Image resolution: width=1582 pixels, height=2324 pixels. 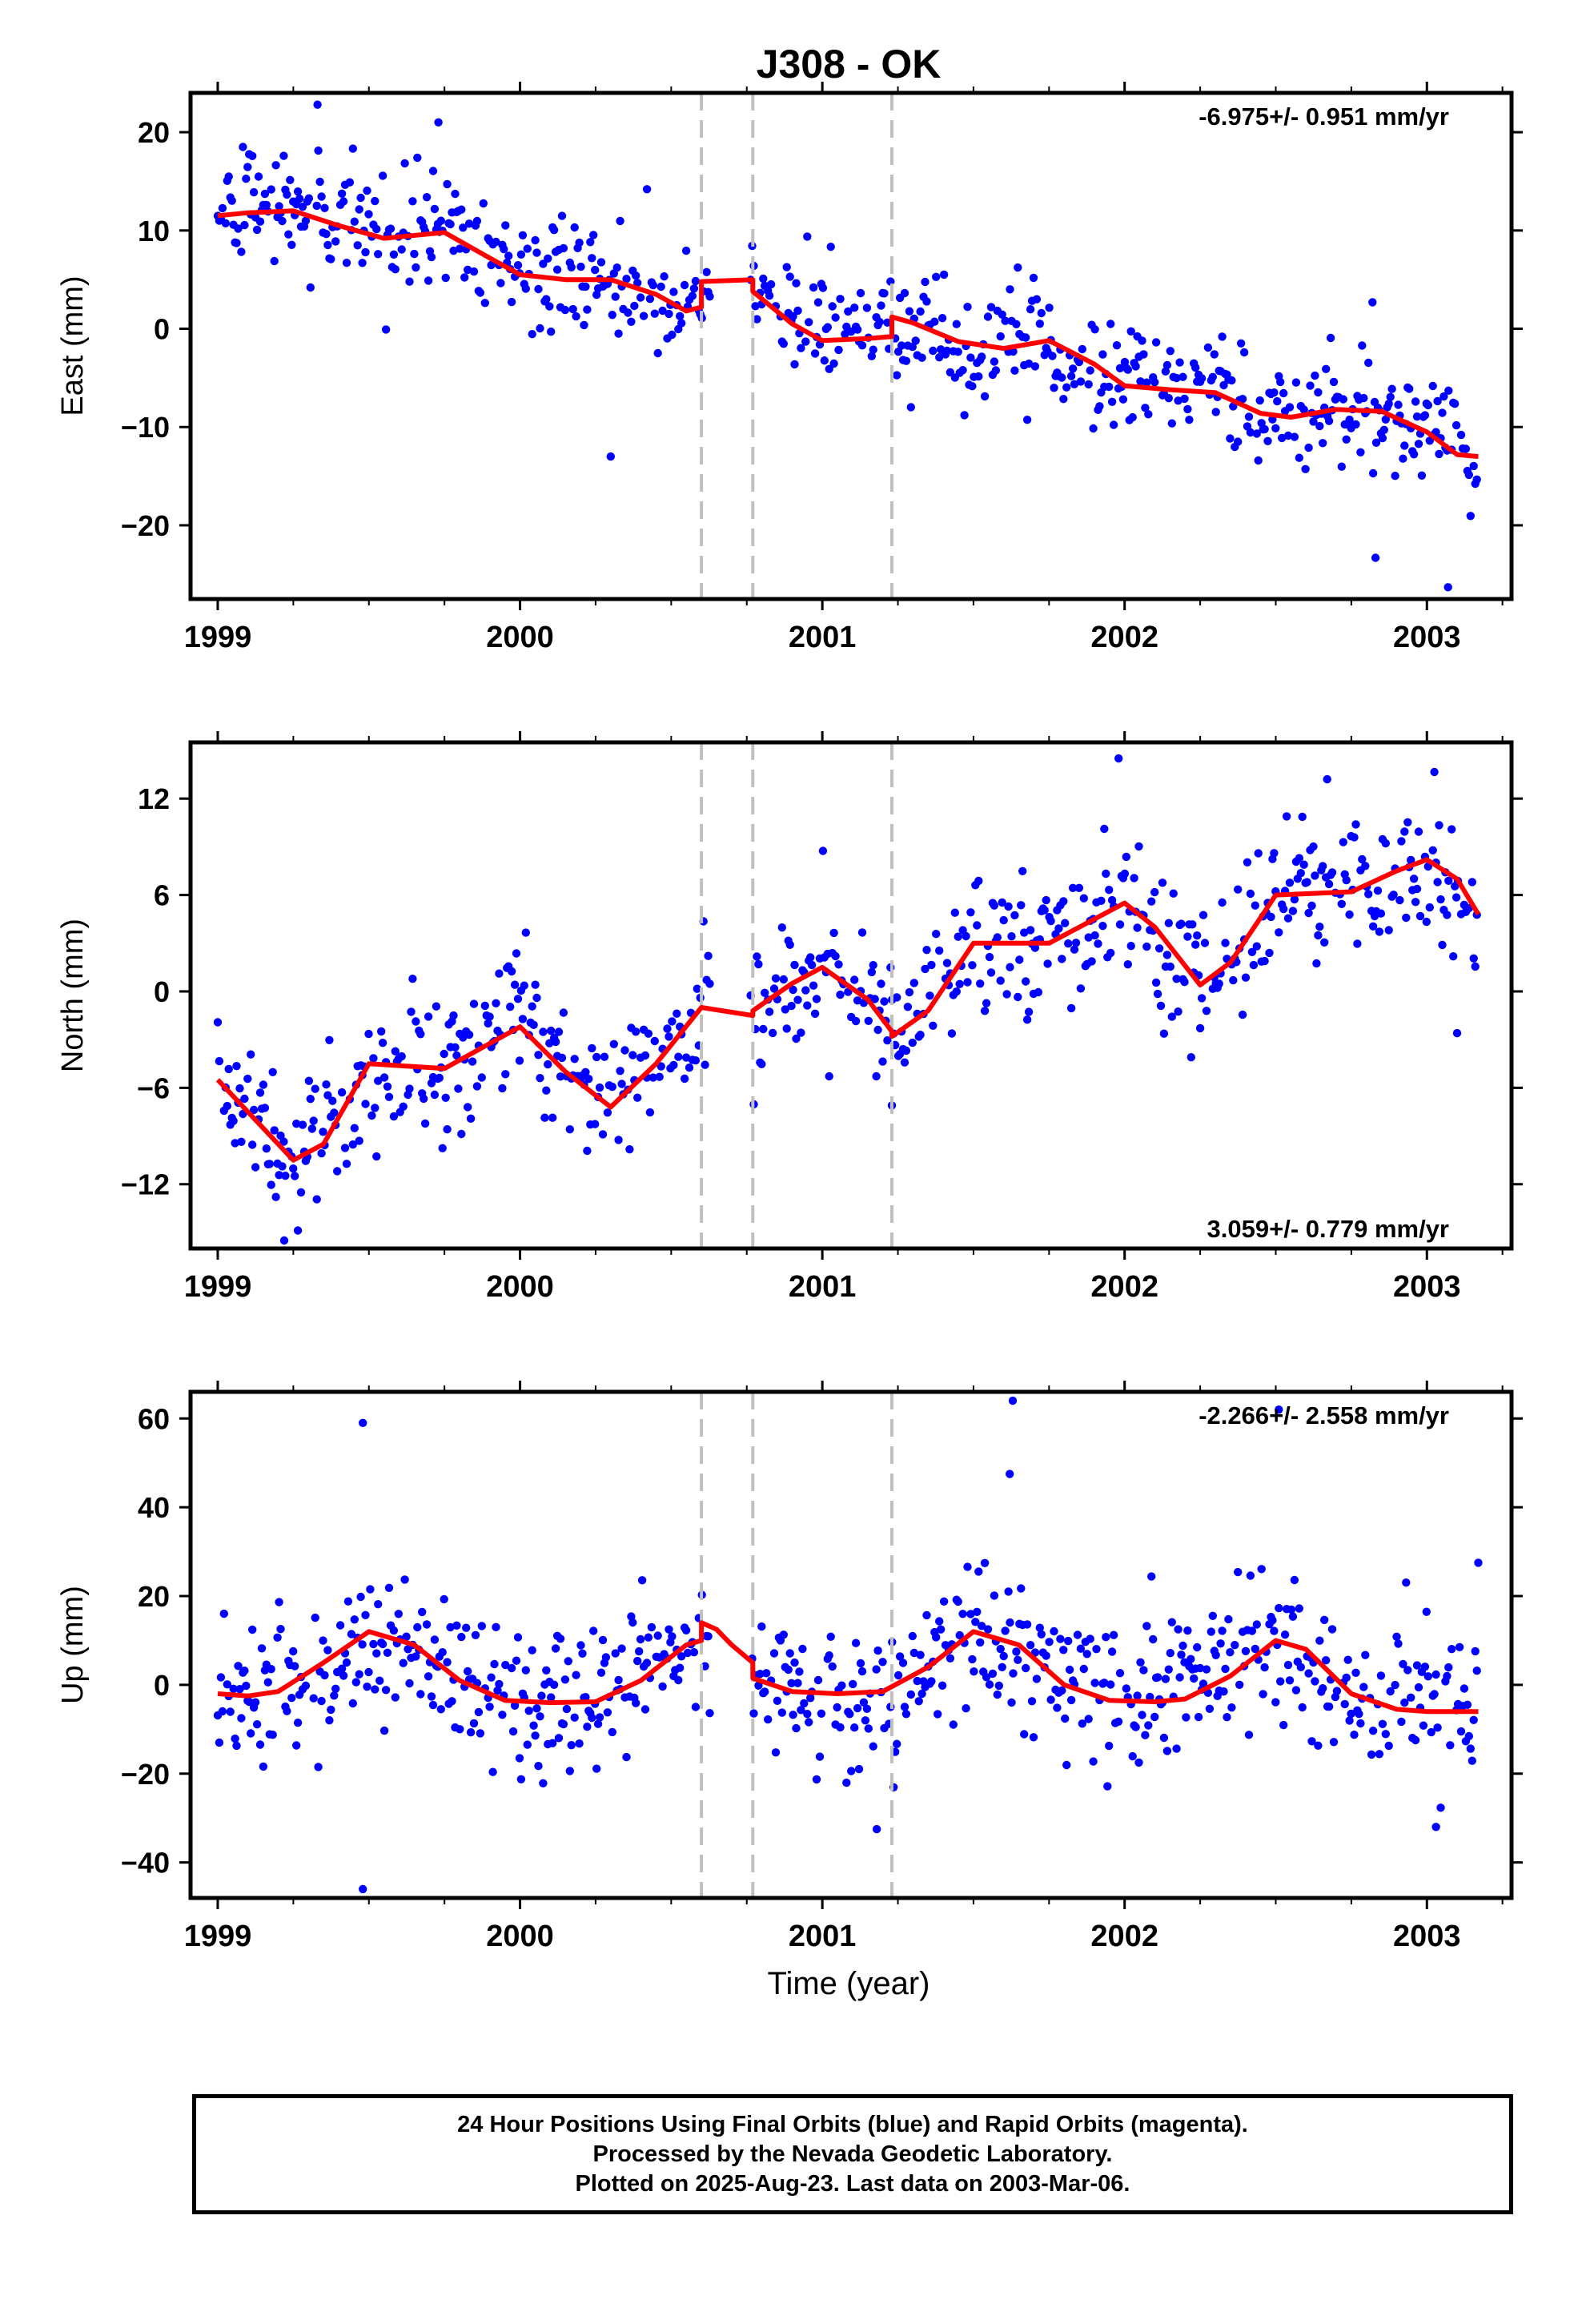 I want to click on east-model-line, so click(x=848, y=334).